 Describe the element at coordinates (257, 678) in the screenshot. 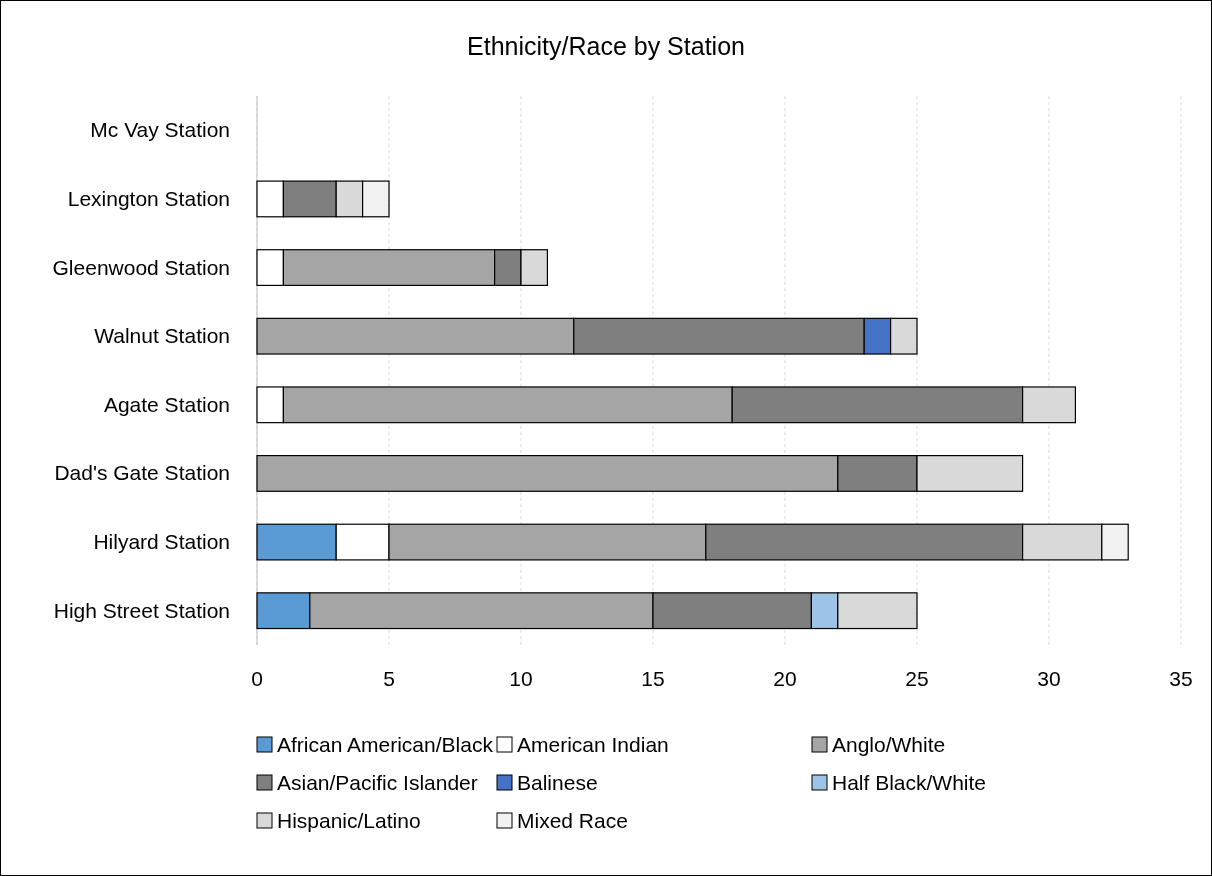

I see `x-tick-label: 0` at that location.